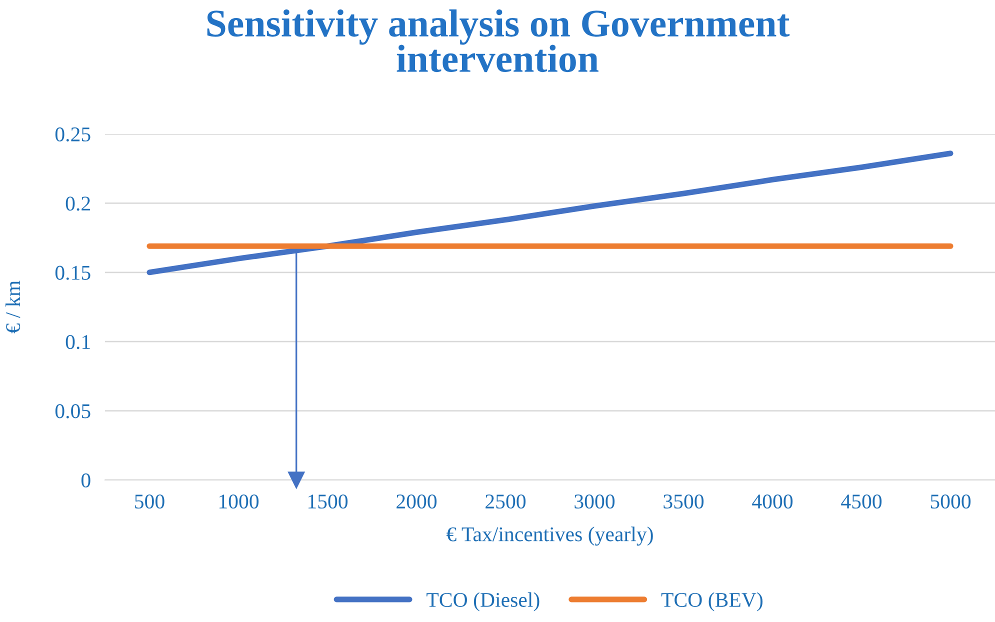 Image resolution: width=995 pixels, height=622 pixels. I want to click on legend-label: TCO (BEV), so click(711, 602).